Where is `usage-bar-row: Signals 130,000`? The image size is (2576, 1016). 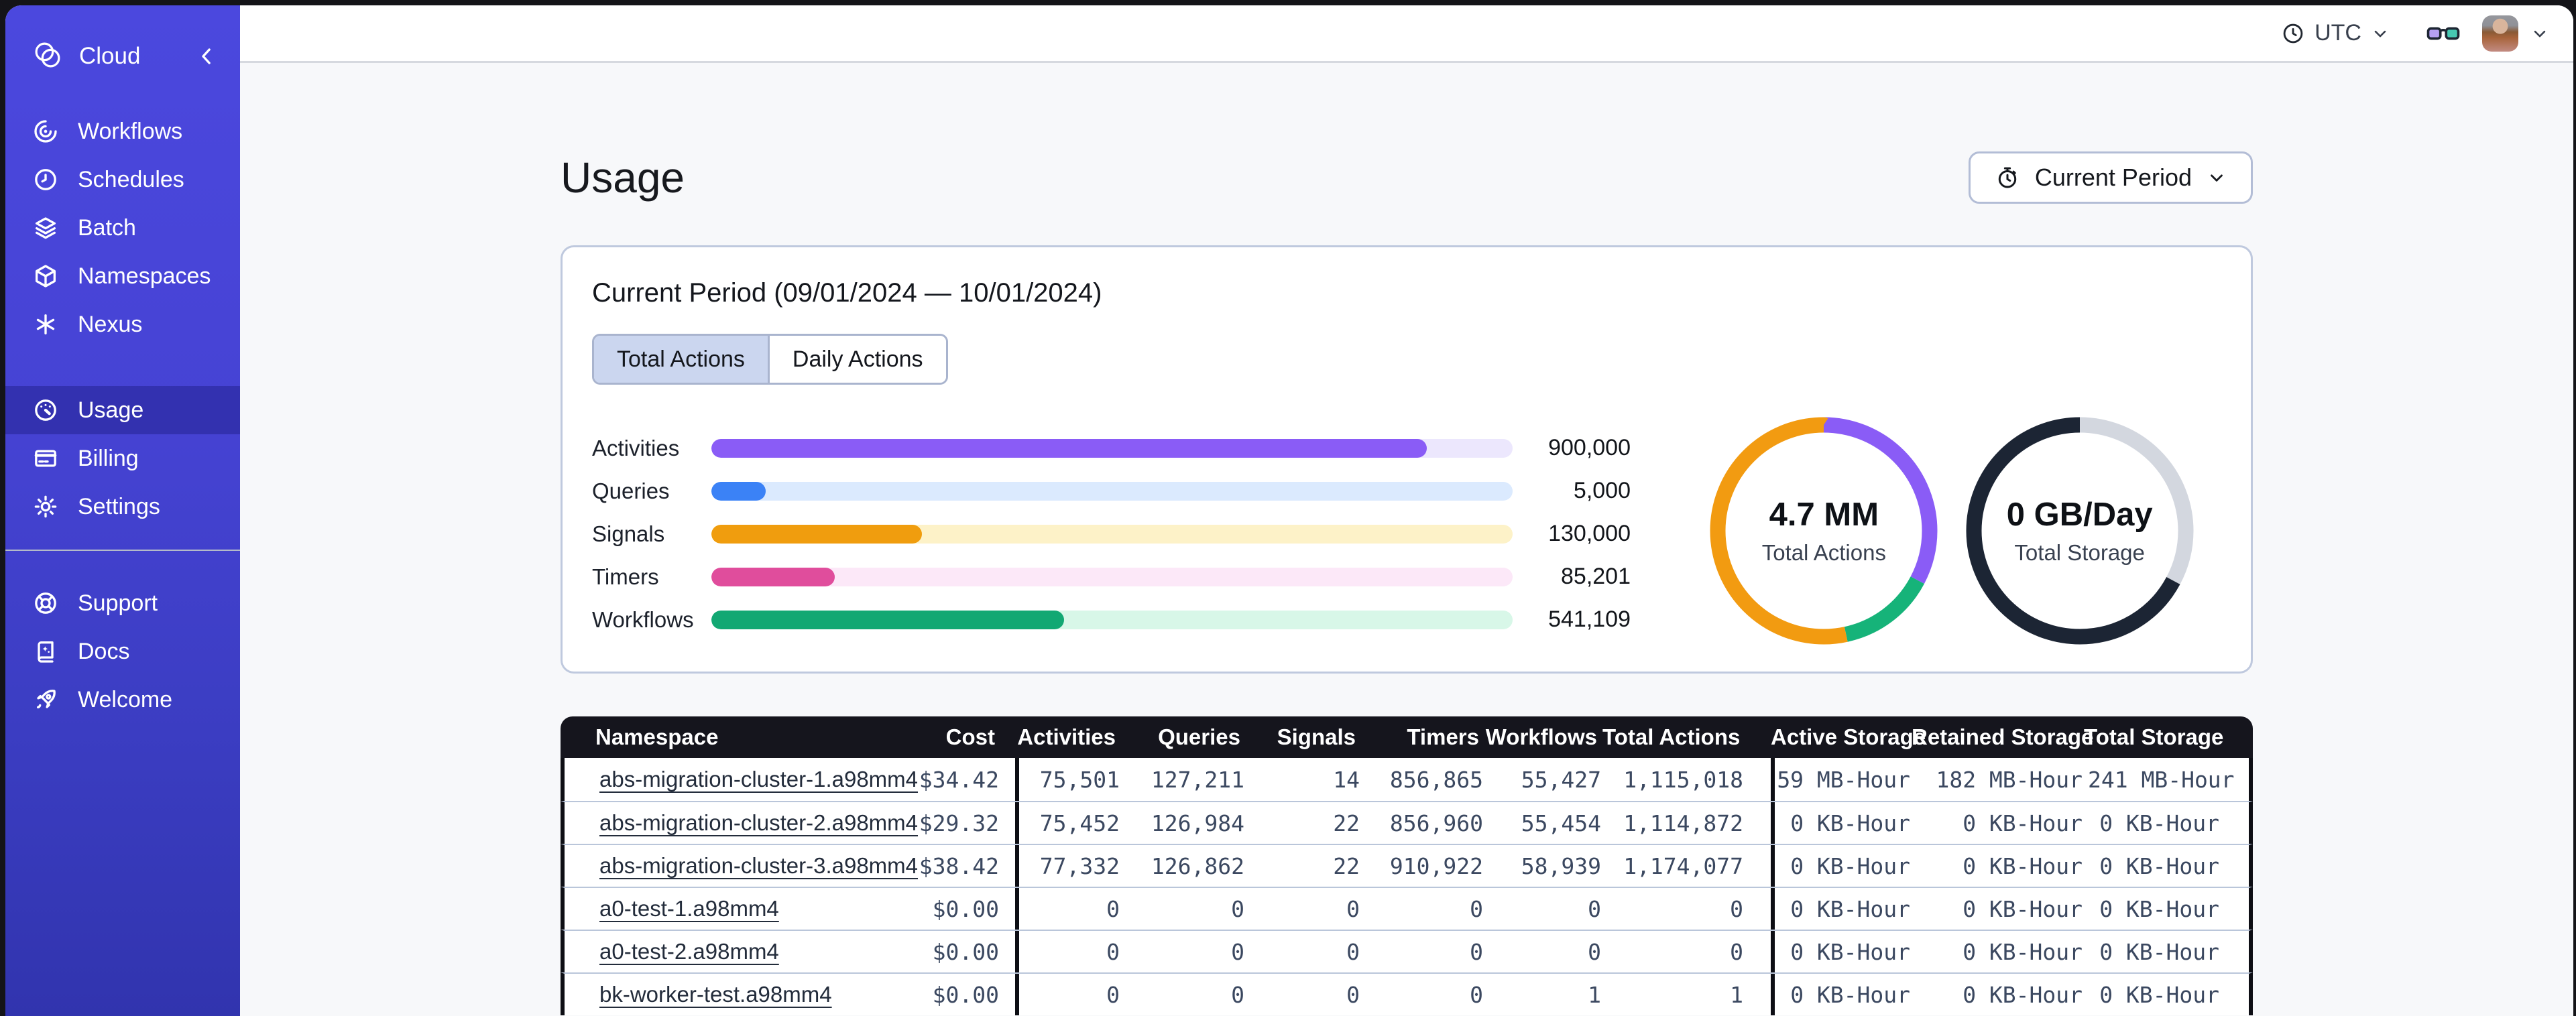 usage-bar-row: Signals 130,000 is located at coordinates (1123, 533).